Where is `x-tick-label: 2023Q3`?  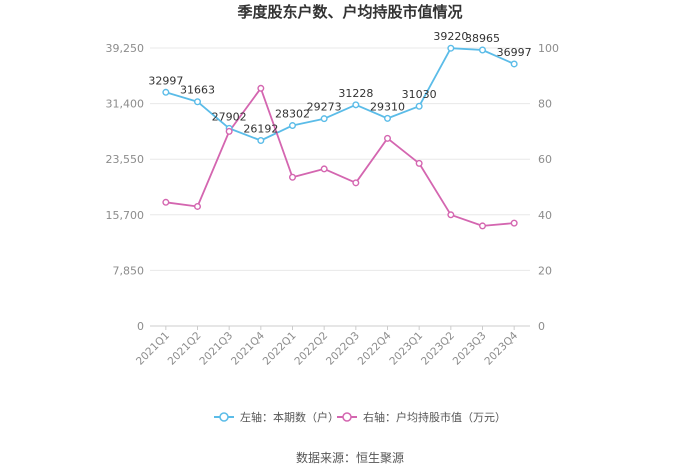 x-tick-label: 2023Q3 is located at coordinates (470, 349).